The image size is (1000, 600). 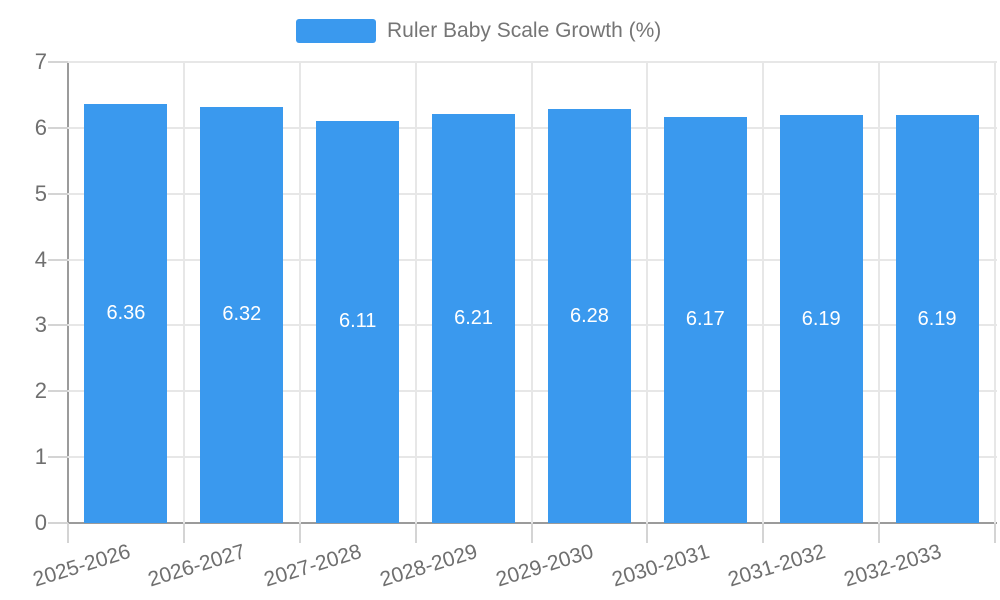 I want to click on bar-value-label: 6.21, so click(x=474, y=318).